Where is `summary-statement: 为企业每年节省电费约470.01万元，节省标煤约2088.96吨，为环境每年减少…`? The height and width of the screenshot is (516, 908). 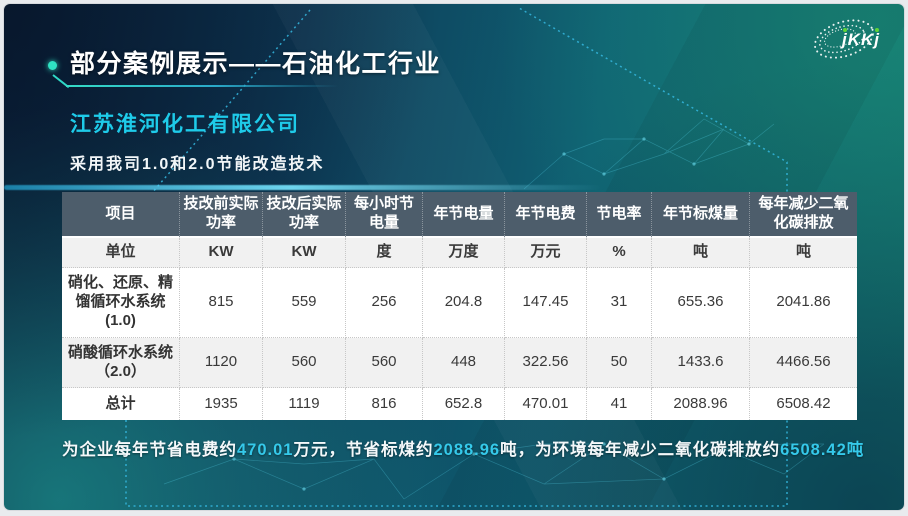 summary-statement: 为企业每年节省电费约470.01万元，节省标煤约2088.96吨，为环境每年减少… is located at coordinates (467, 448).